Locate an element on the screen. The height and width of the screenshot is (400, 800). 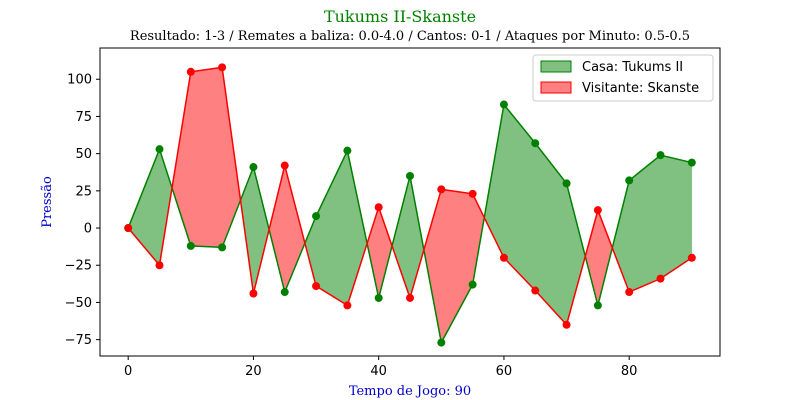
x-tick-label: 20 is located at coordinates (253, 371).